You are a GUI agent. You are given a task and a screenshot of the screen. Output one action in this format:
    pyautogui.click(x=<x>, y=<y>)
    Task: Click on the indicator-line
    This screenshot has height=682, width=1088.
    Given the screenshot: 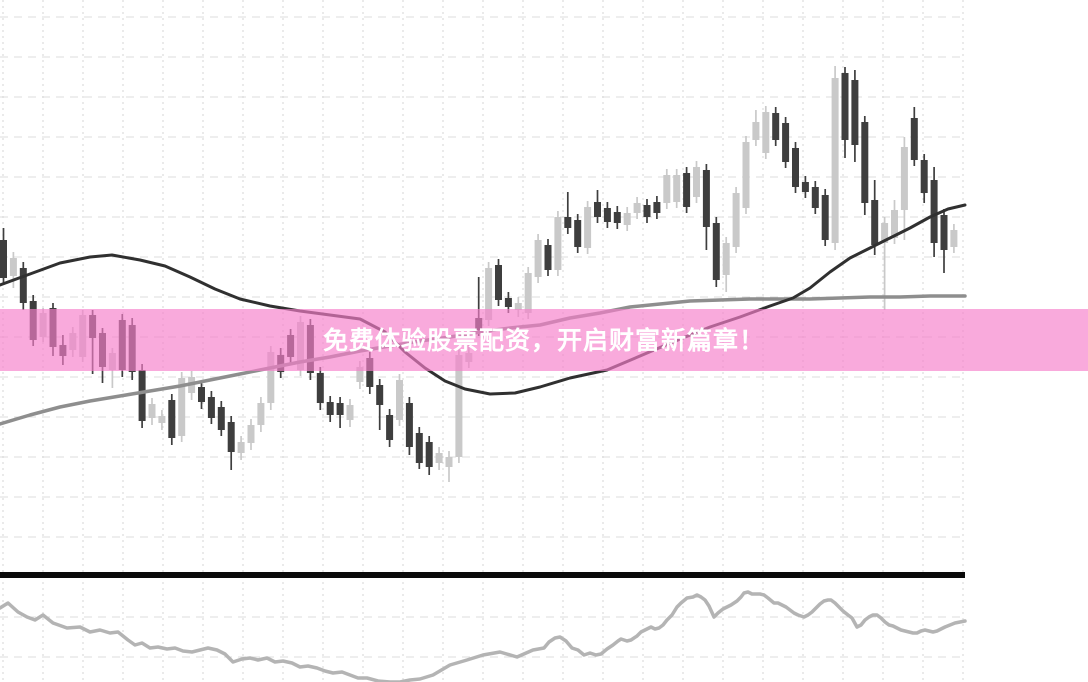 What is the action you would take?
    pyautogui.click(x=483, y=636)
    